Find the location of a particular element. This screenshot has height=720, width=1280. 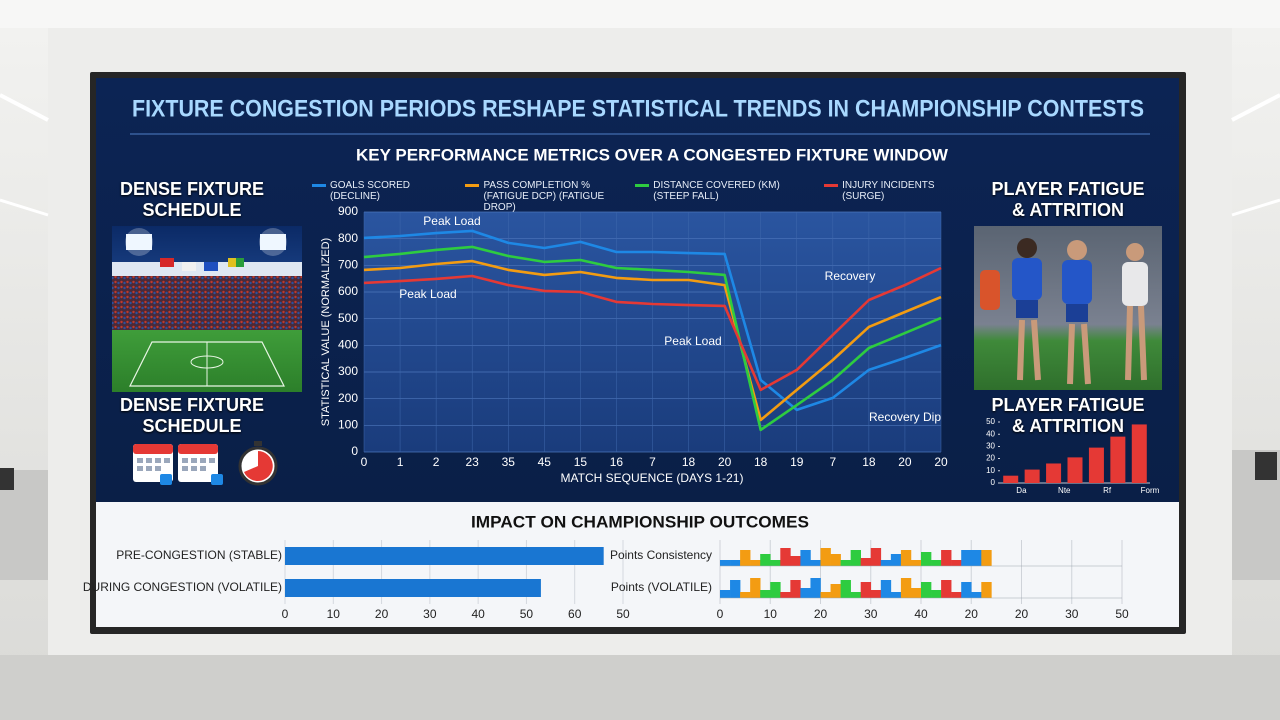

x-tick-label: 45 is located at coordinates (545, 462).